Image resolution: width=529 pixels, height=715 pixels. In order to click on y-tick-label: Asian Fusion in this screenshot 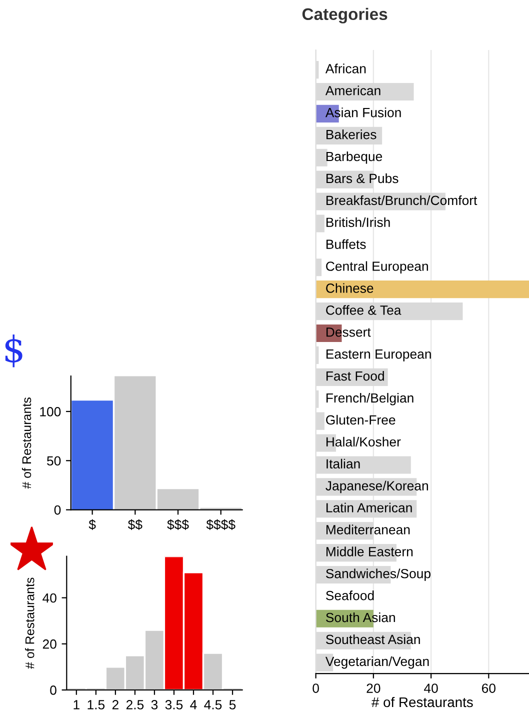, I will do `click(363, 113)`.